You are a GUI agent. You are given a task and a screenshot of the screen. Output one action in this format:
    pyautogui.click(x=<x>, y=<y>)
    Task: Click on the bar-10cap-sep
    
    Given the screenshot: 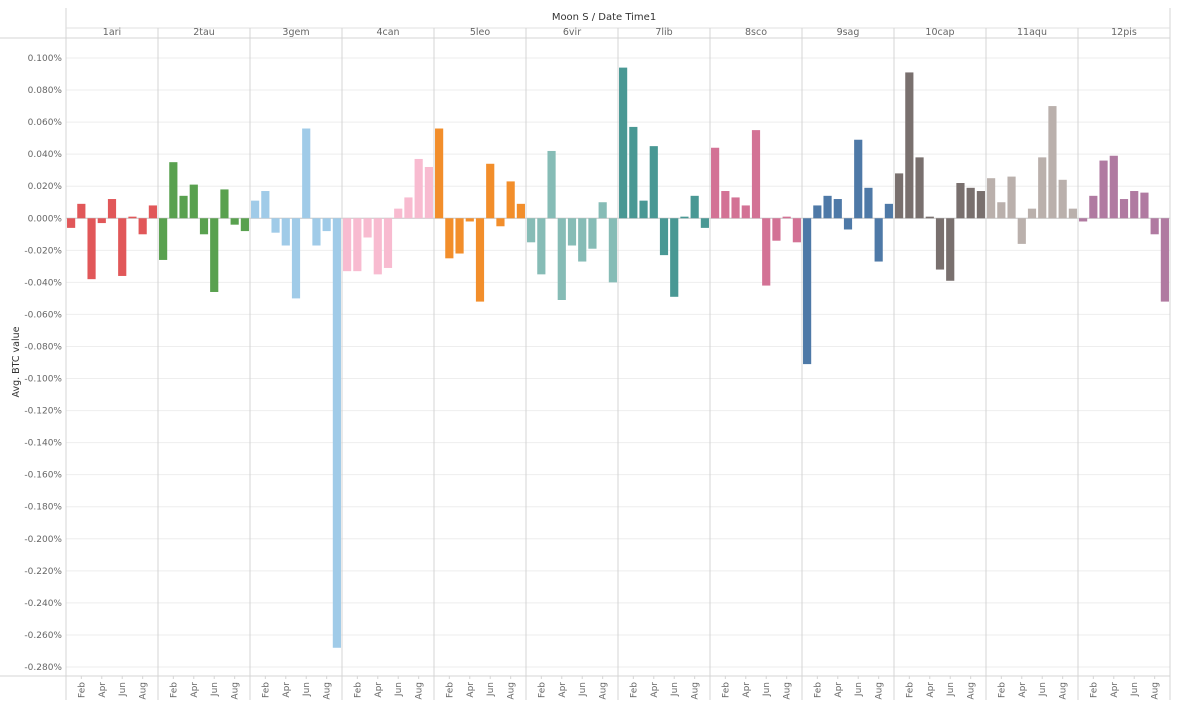 What is the action you would take?
    pyautogui.click(x=980, y=205)
    